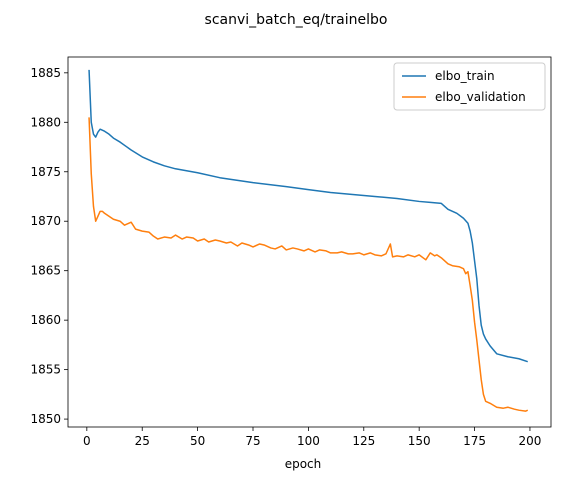  What do you see at coordinates (45, 370) in the screenshot?
I see `y-tick-label: 1855` at bounding box center [45, 370].